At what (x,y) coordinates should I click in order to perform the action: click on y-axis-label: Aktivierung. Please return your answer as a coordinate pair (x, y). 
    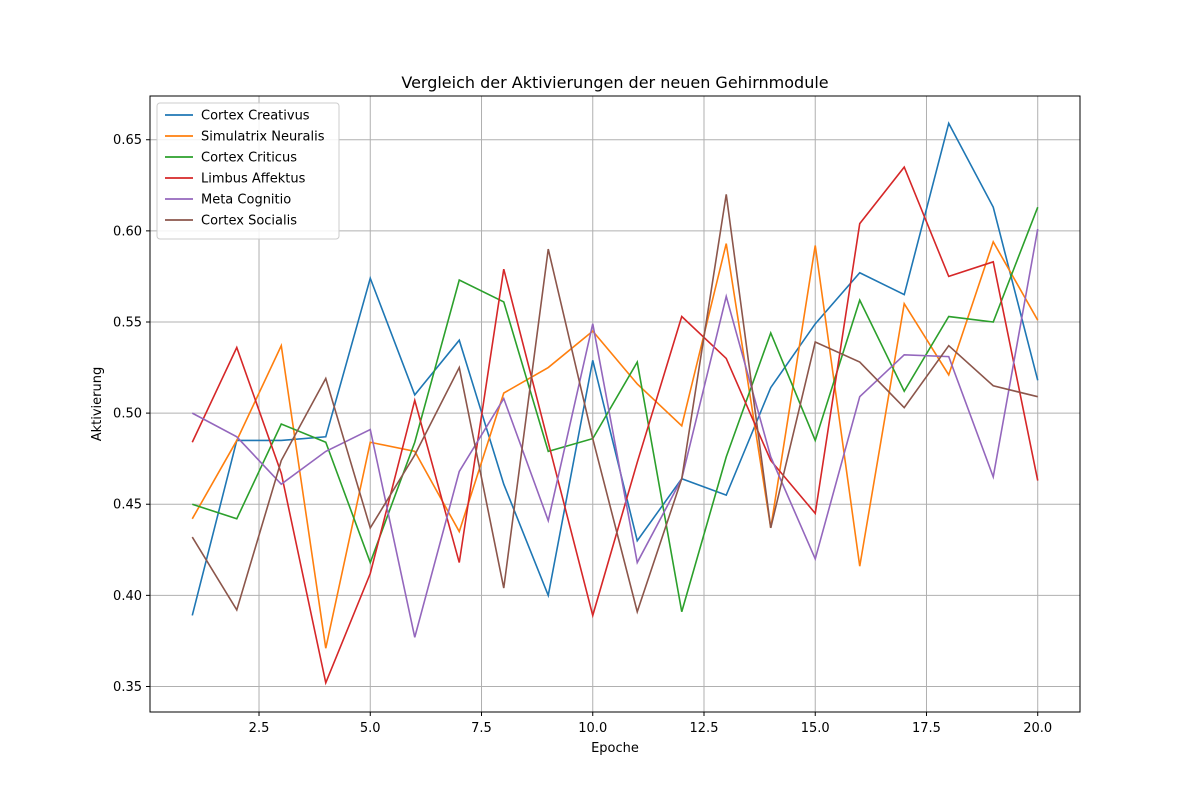
    Looking at the image, I should click on (97, 404).